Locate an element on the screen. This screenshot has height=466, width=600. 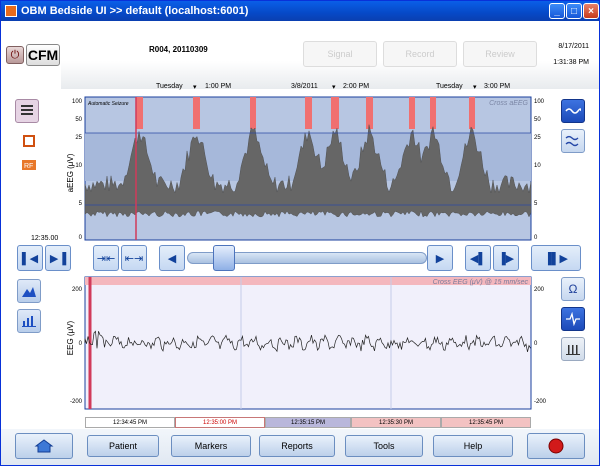
cfm-badge: CFM is located at coordinates (43, 55).